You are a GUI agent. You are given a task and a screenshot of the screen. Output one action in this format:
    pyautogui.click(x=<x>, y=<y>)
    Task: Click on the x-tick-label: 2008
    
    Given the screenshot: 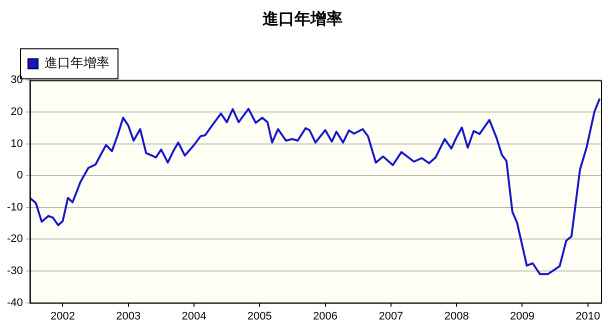 What is the action you would take?
    pyautogui.click(x=456, y=316)
    